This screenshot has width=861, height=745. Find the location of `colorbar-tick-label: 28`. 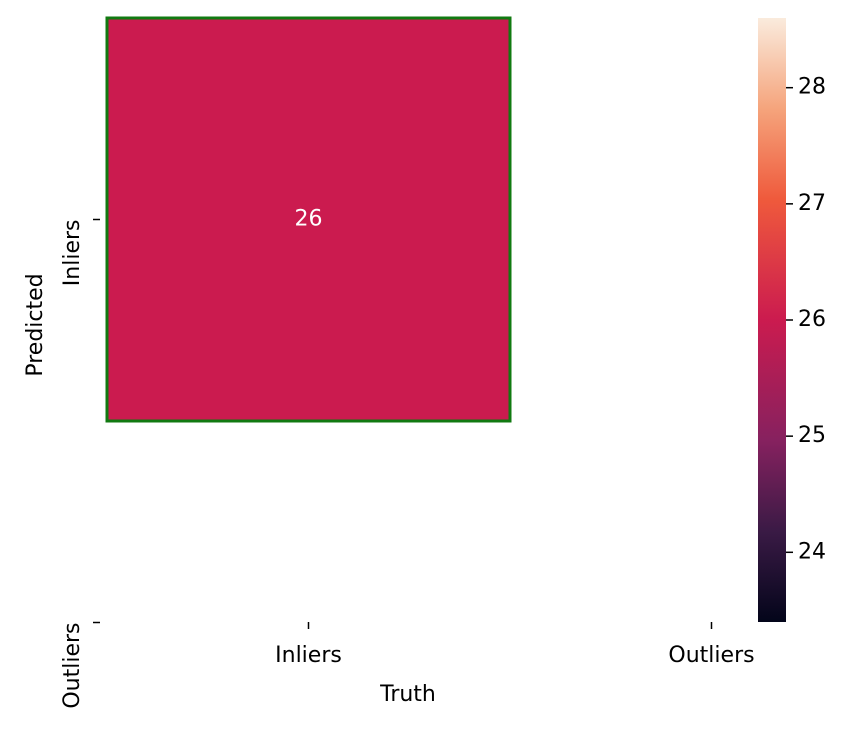

colorbar-tick-label: 28 is located at coordinates (812, 87).